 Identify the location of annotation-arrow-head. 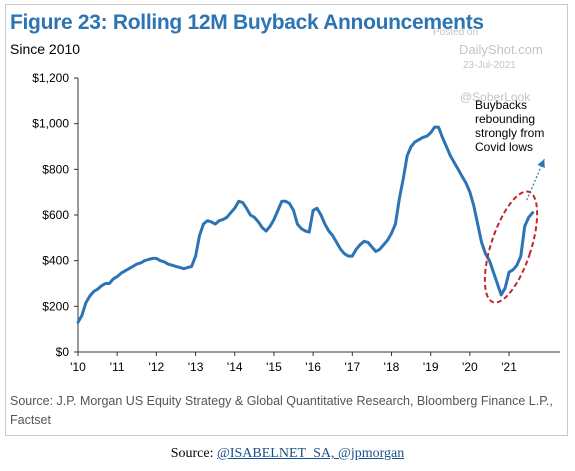
(541, 163).